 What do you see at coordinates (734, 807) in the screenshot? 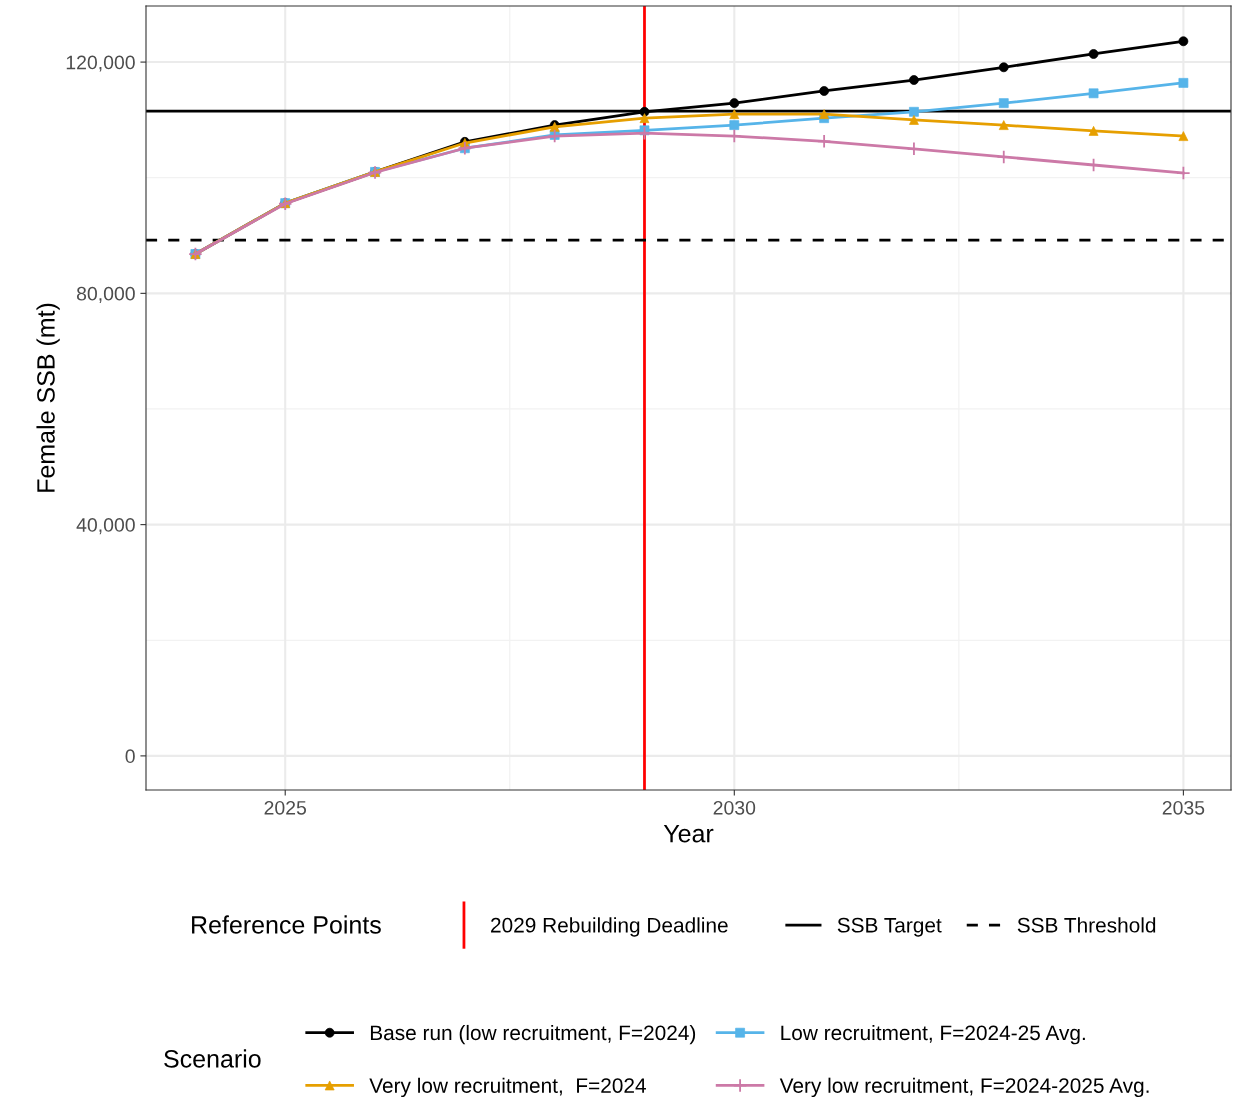
I see `x-tick-label: 2030` at bounding box center [734, 807].